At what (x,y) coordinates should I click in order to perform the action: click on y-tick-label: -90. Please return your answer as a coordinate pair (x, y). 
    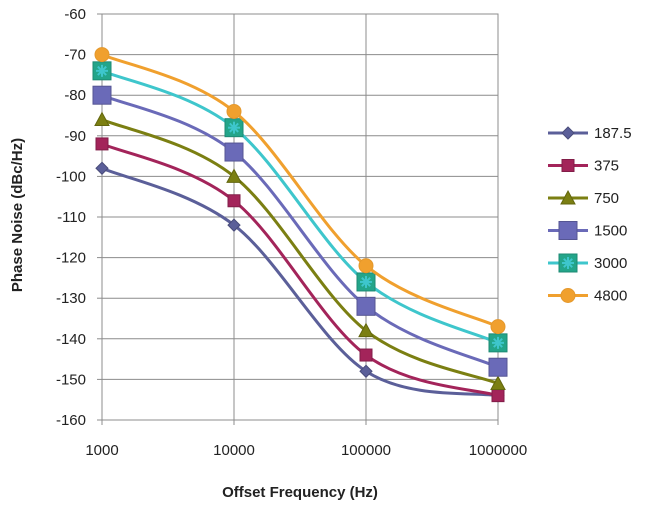
    Looking at the image, I should click on (75, 136).